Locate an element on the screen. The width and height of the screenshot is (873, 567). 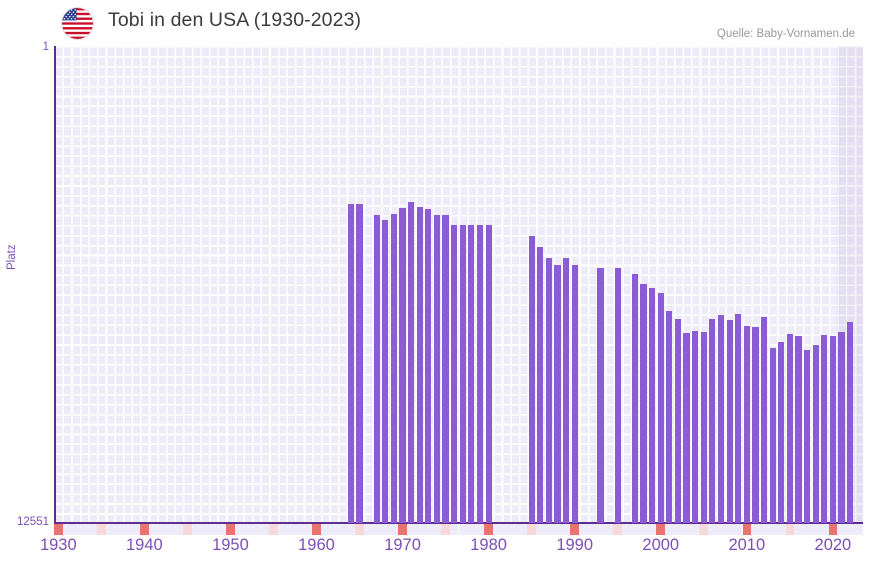
y-axis-top-label: 1 is located at coordinates (45, 47).